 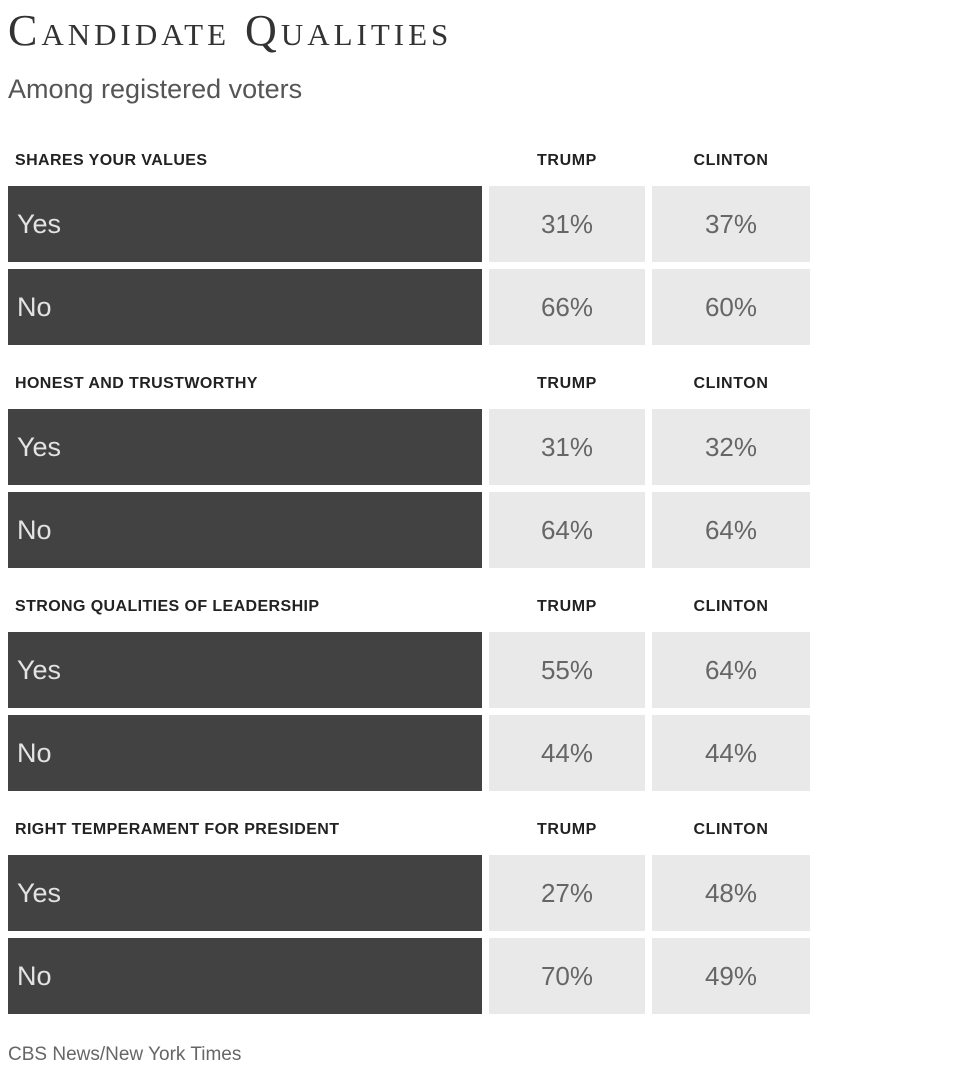 I want to click on table-row: No 64% 64%, so click(x=409, y=530).